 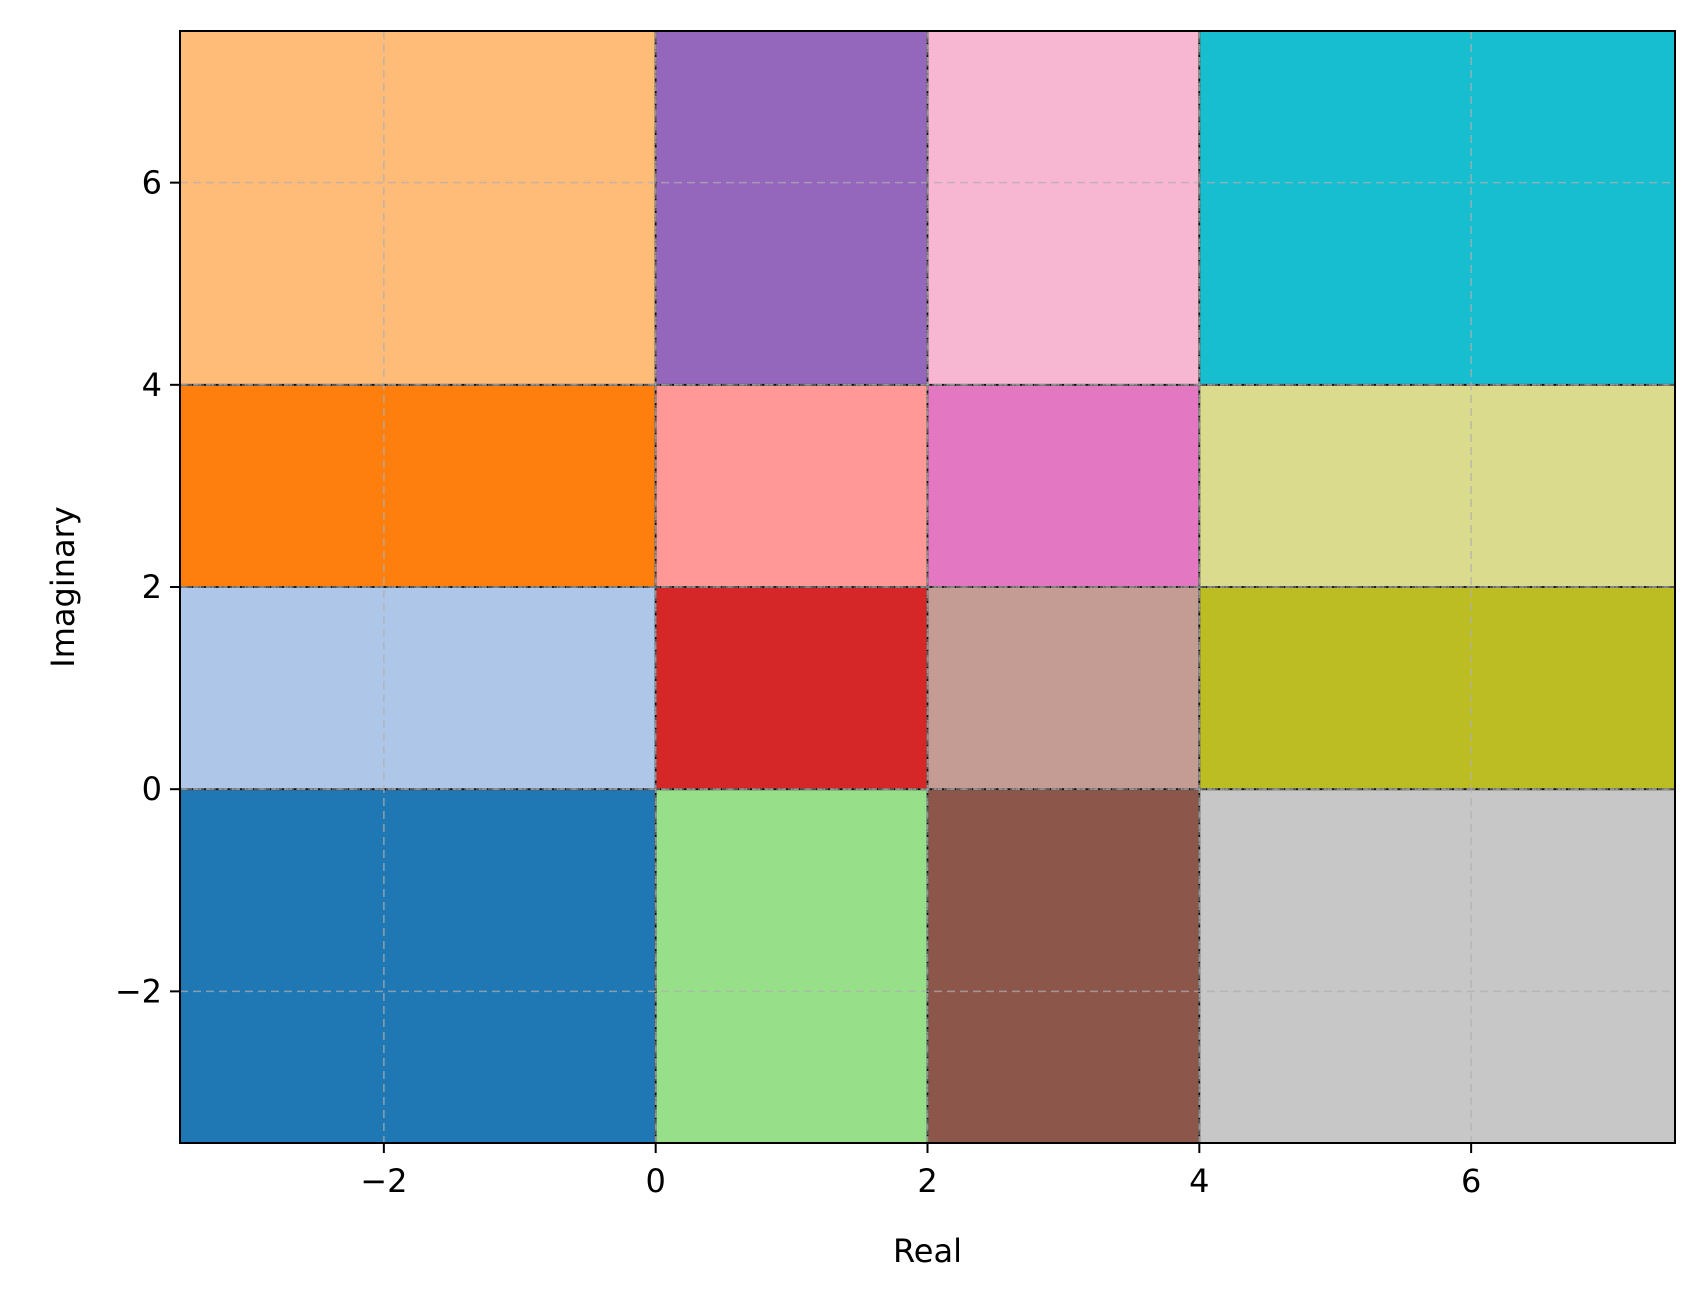 I want to click on x-tick-label-1: 0, so click(x=656, y=1181).